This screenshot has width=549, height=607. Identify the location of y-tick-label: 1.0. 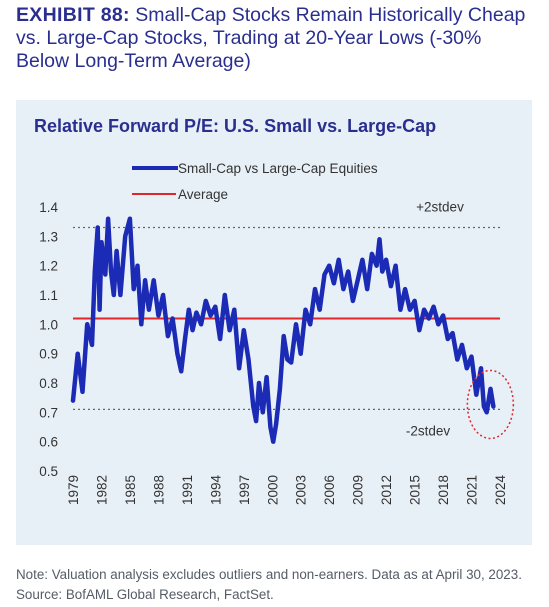
(48, 324).